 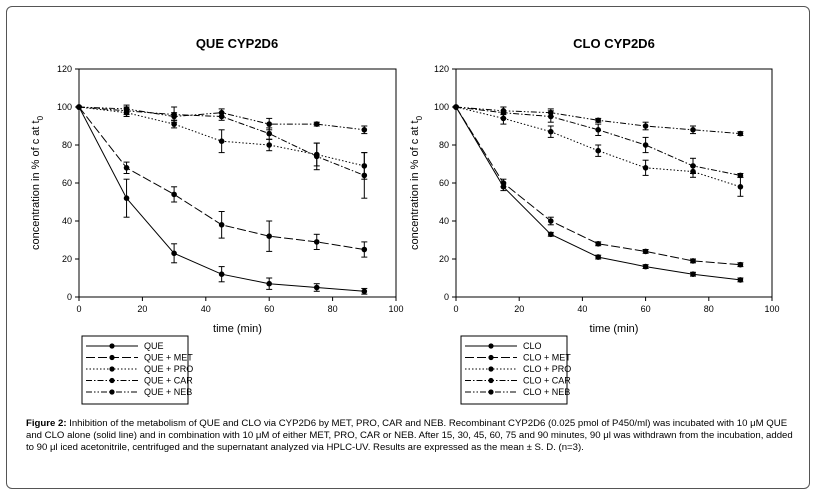 What do you see at coordinates (614, 43) in the screenshot?
I see `chart-title: CLO CYP2D6` at bounding box center [614, 43].